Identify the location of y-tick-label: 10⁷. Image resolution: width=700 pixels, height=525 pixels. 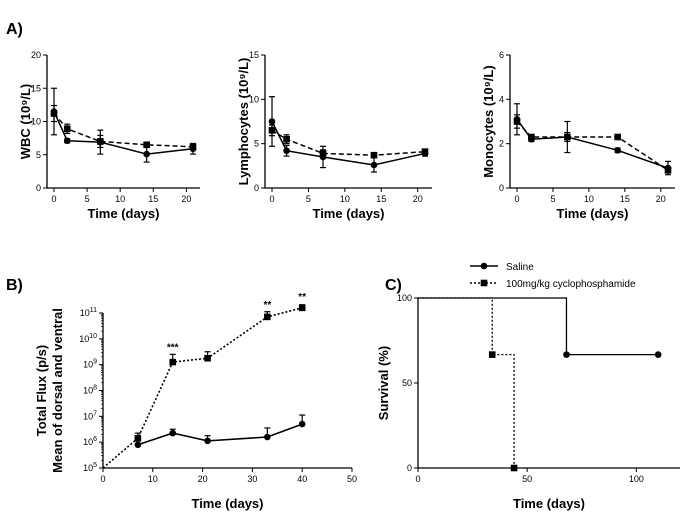
(90, 415).